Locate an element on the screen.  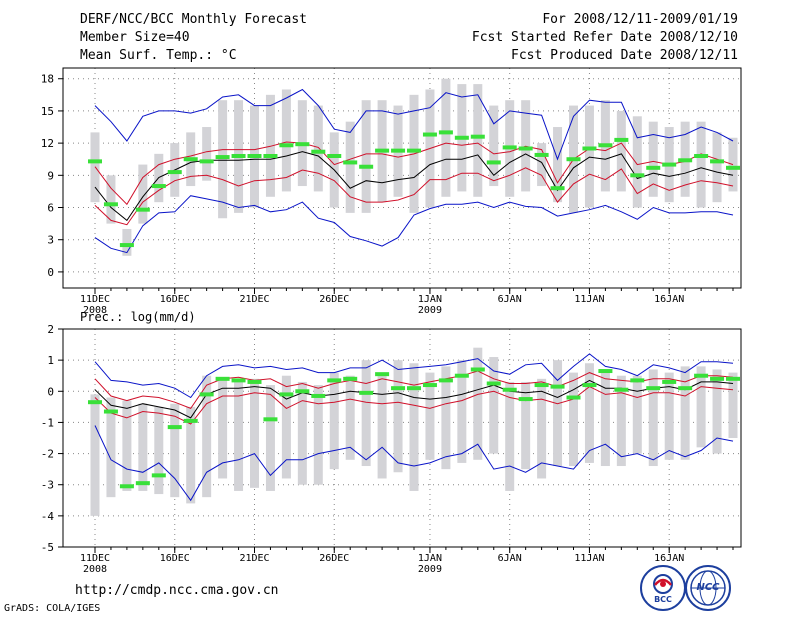
y-tick-label: 6 is located at coordinates (50, 208).